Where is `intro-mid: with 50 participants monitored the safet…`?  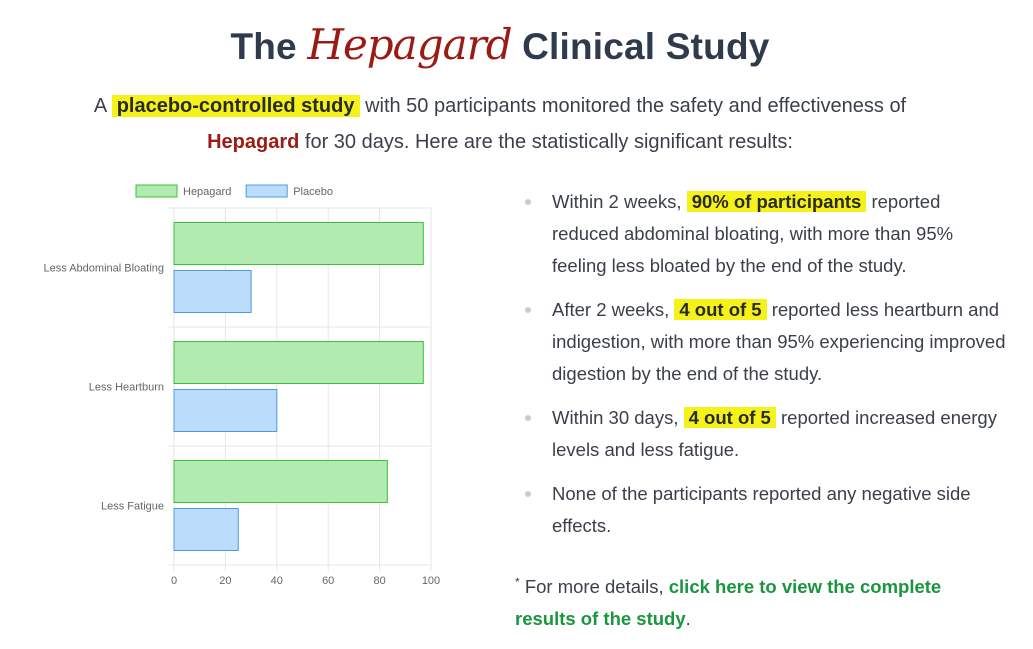
intro-mid: with 50 participants monitored the safet… is located at coordinates (636, 106).